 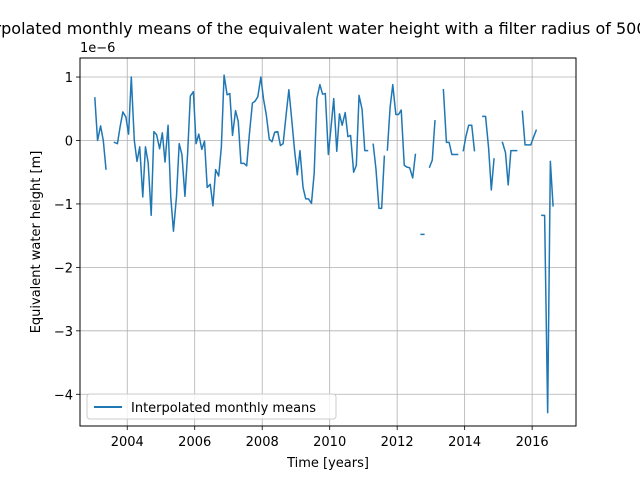 I want to click on x-tick-label: 2014, so click(x=464, y=442).